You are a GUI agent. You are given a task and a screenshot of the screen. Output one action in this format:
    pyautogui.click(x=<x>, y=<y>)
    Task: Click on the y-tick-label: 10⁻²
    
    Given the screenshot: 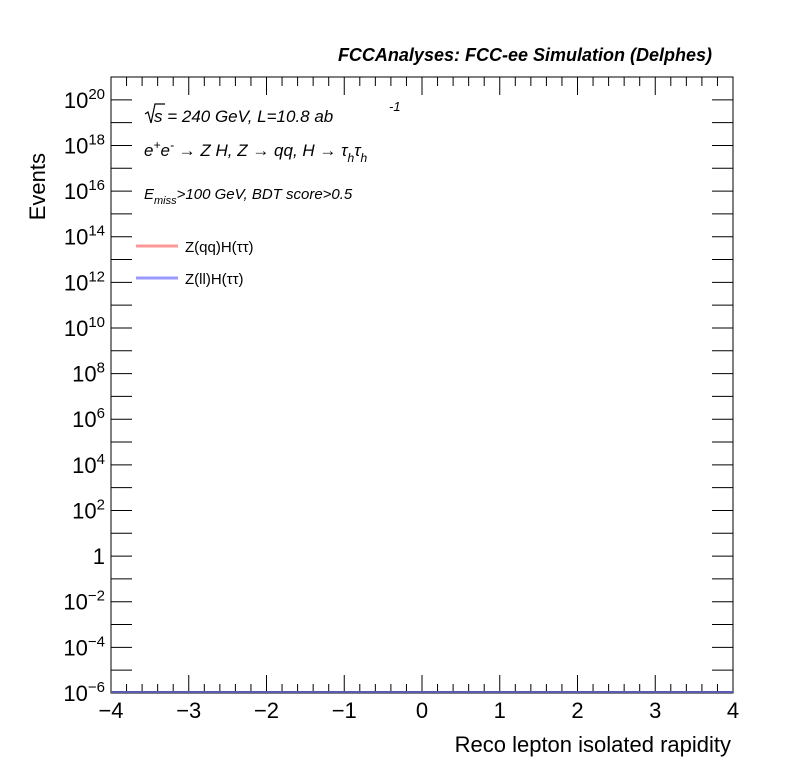 What is the action you would take?
    pyautogui.click(x=84, y=601)
    